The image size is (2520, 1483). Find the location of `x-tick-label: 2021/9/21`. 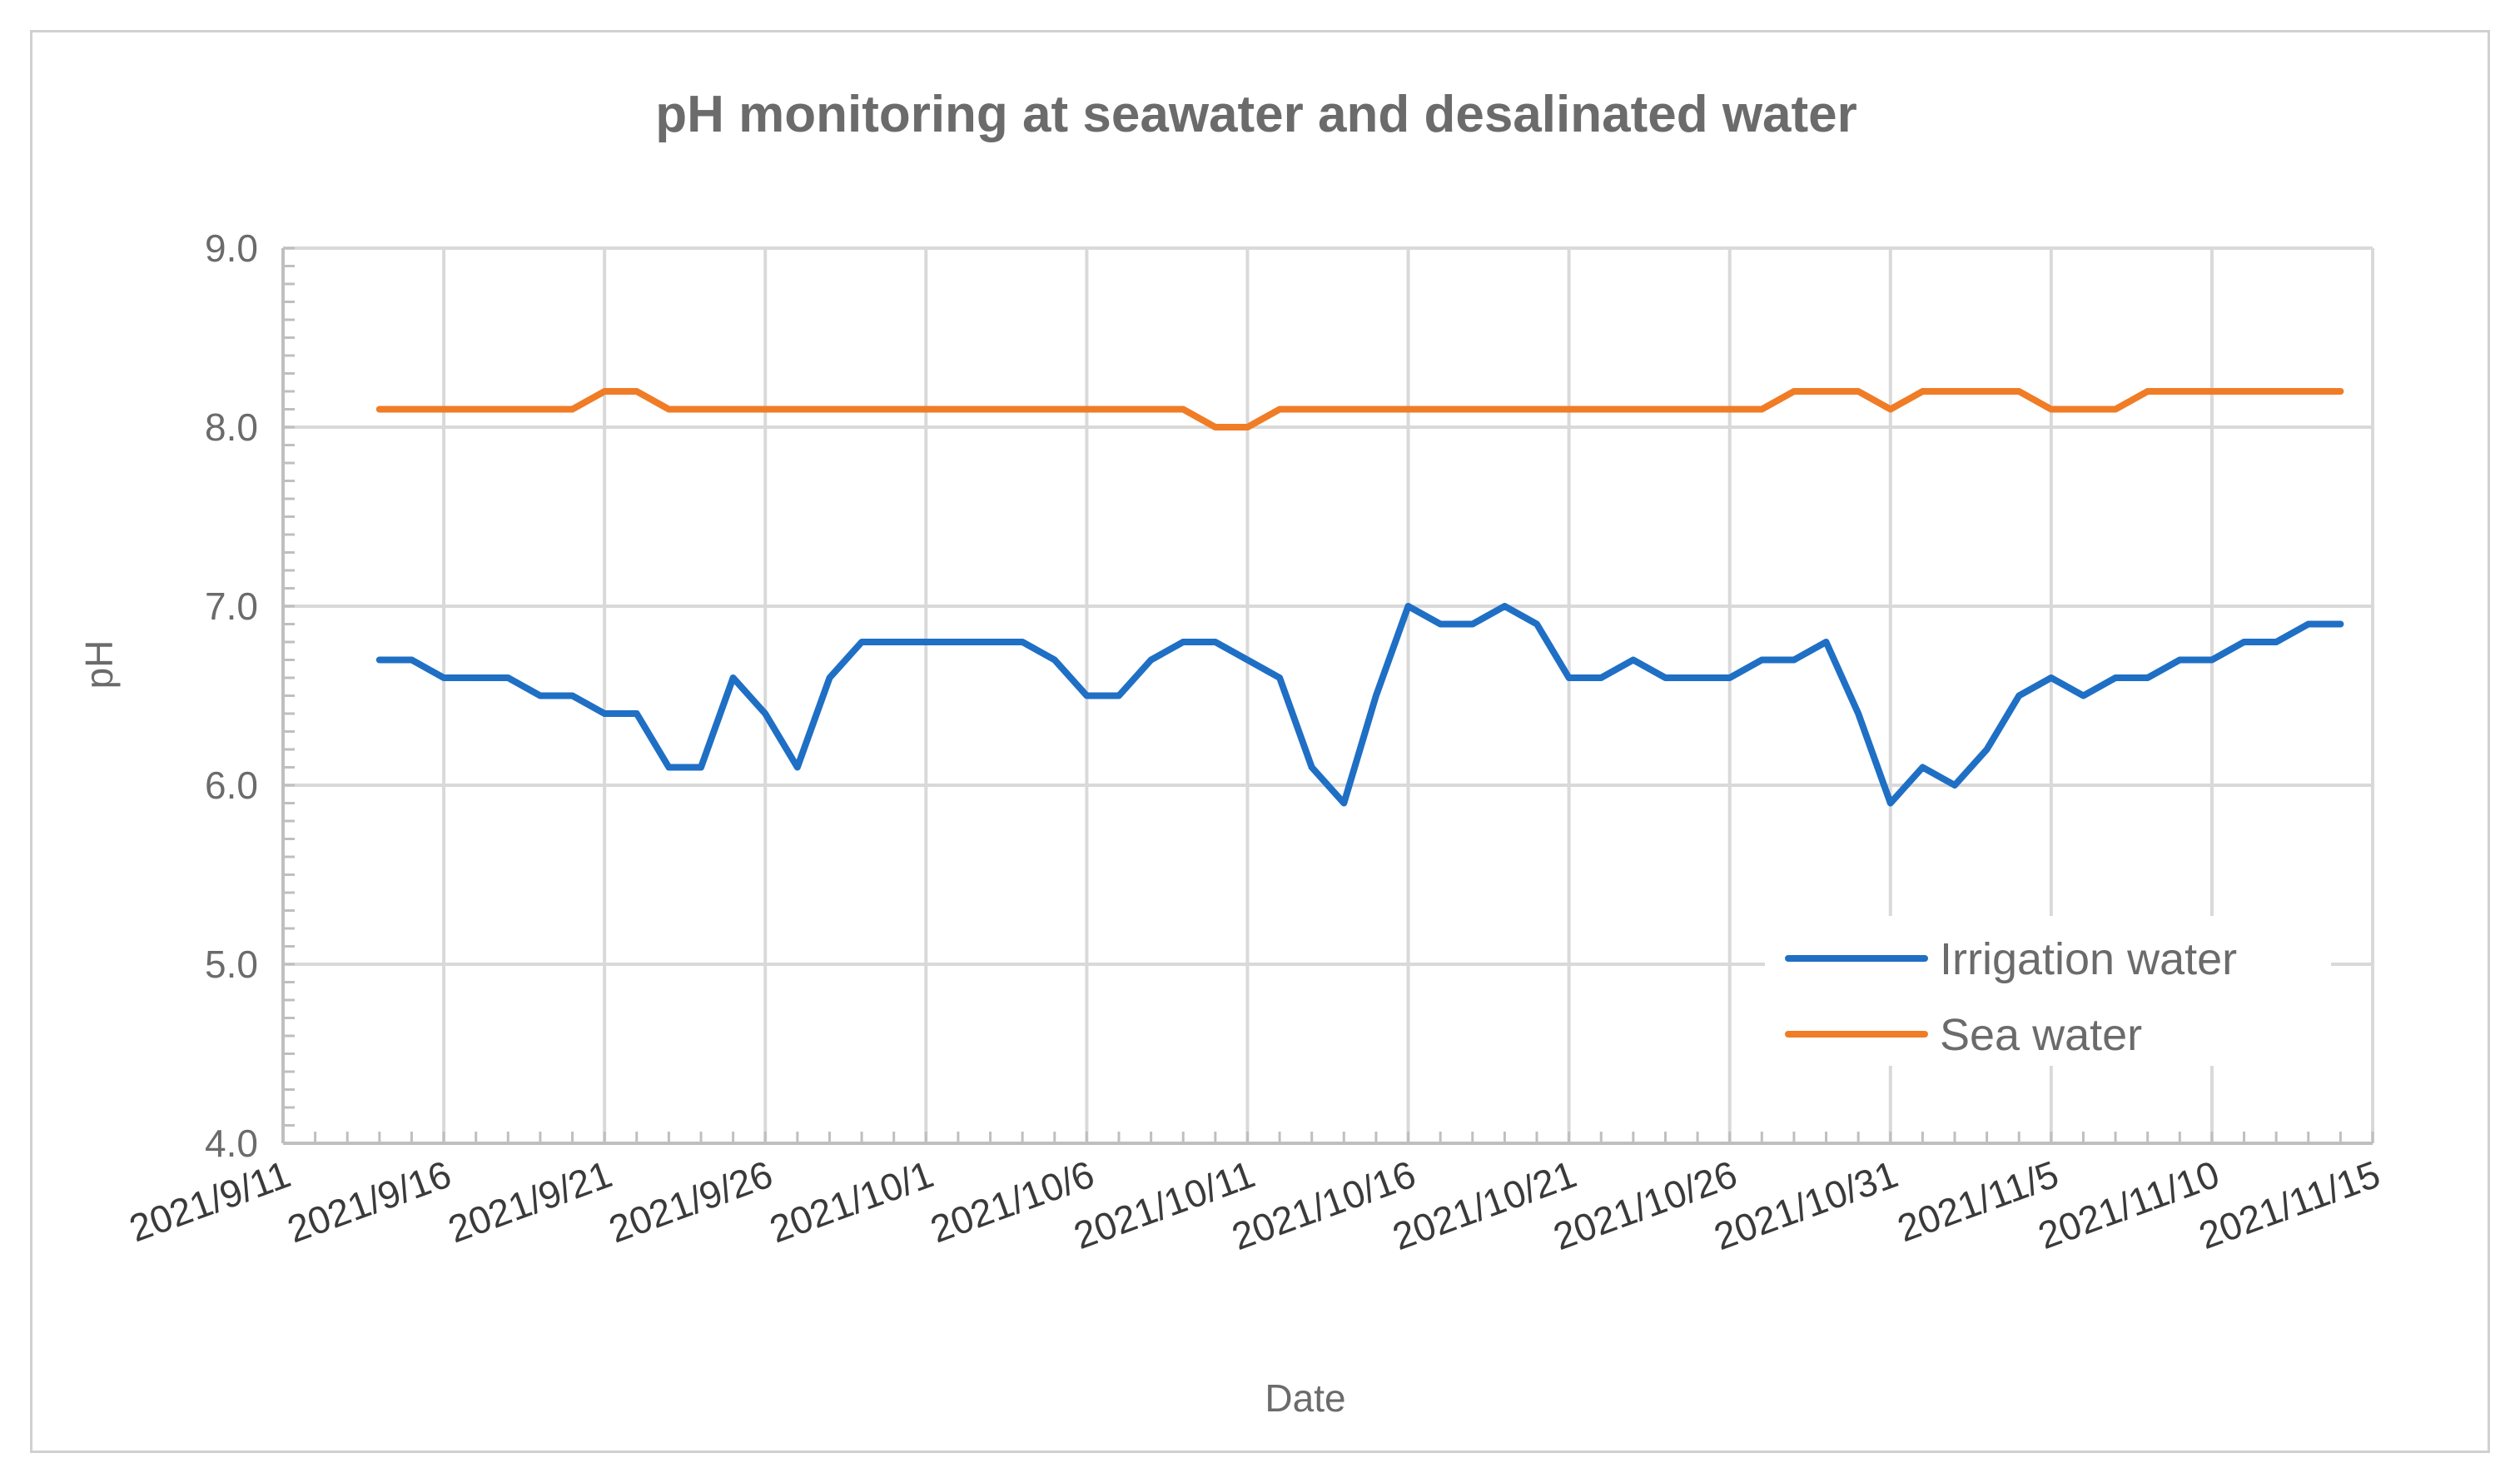

x-tick-label: 2021/9/21 is located at coordinates (529, 1202).